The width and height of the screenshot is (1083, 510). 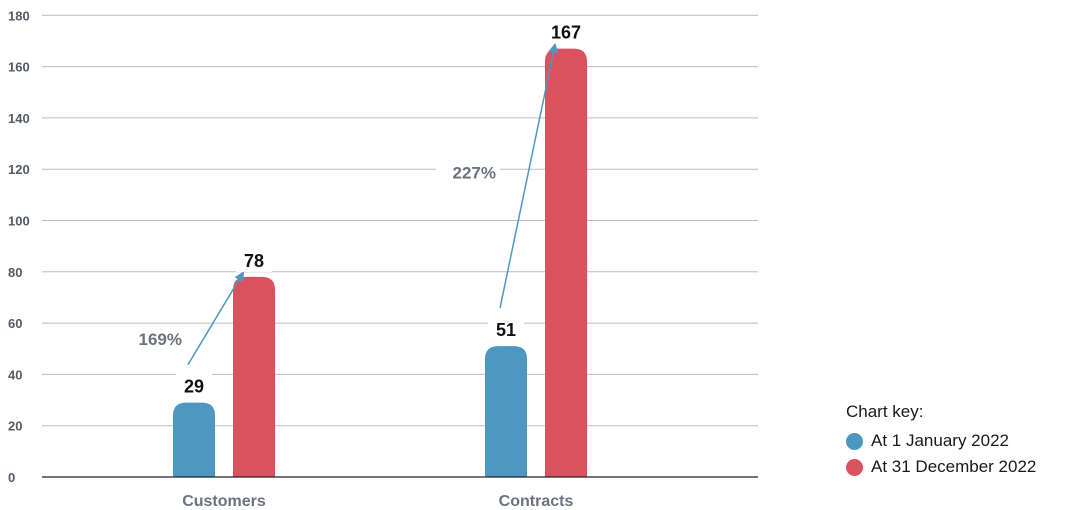 I want to click on y-tick-label: 100, so click(x=19, y=221).